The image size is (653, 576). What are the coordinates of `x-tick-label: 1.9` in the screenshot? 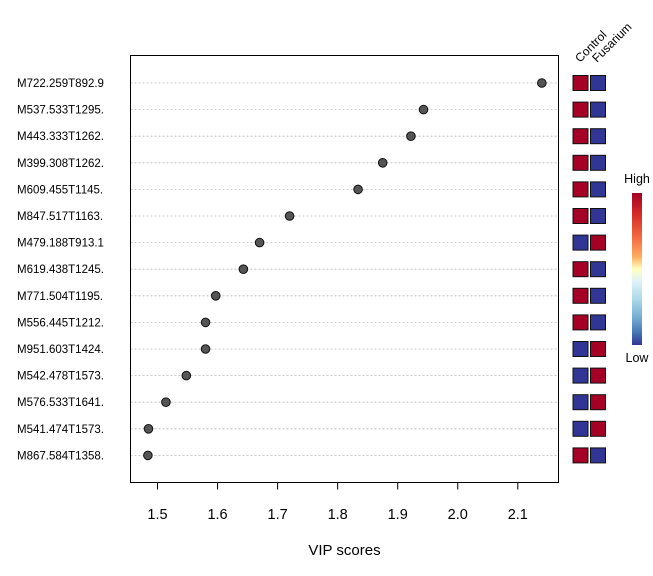 It's located at (398, 515).